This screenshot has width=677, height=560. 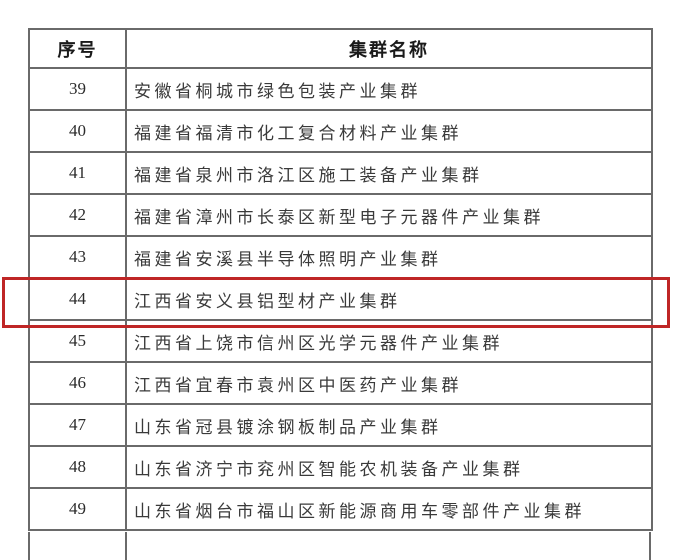 I want to click on table-row: 40 福建省福清市化工复合材料产业集群, so click(x=340, y=131).